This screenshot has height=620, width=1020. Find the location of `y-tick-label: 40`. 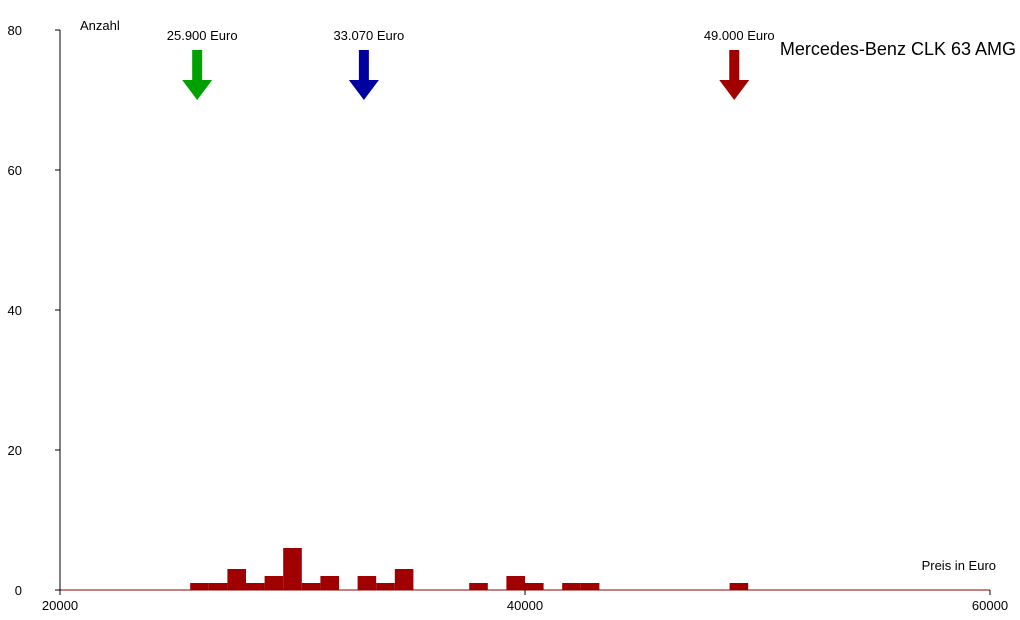

y-tick-label: 40 is located at coordinates (15, 310).